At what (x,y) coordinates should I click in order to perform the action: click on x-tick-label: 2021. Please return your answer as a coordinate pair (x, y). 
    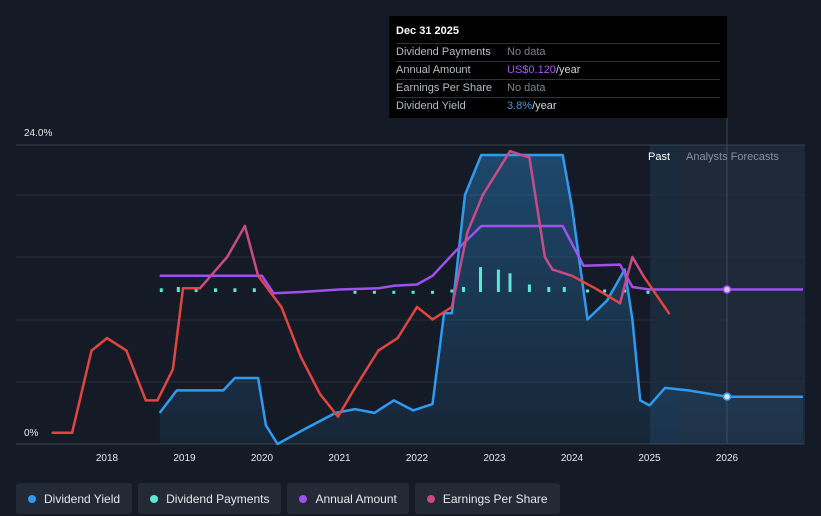
    Looking at the image, I should click on (339, 458).